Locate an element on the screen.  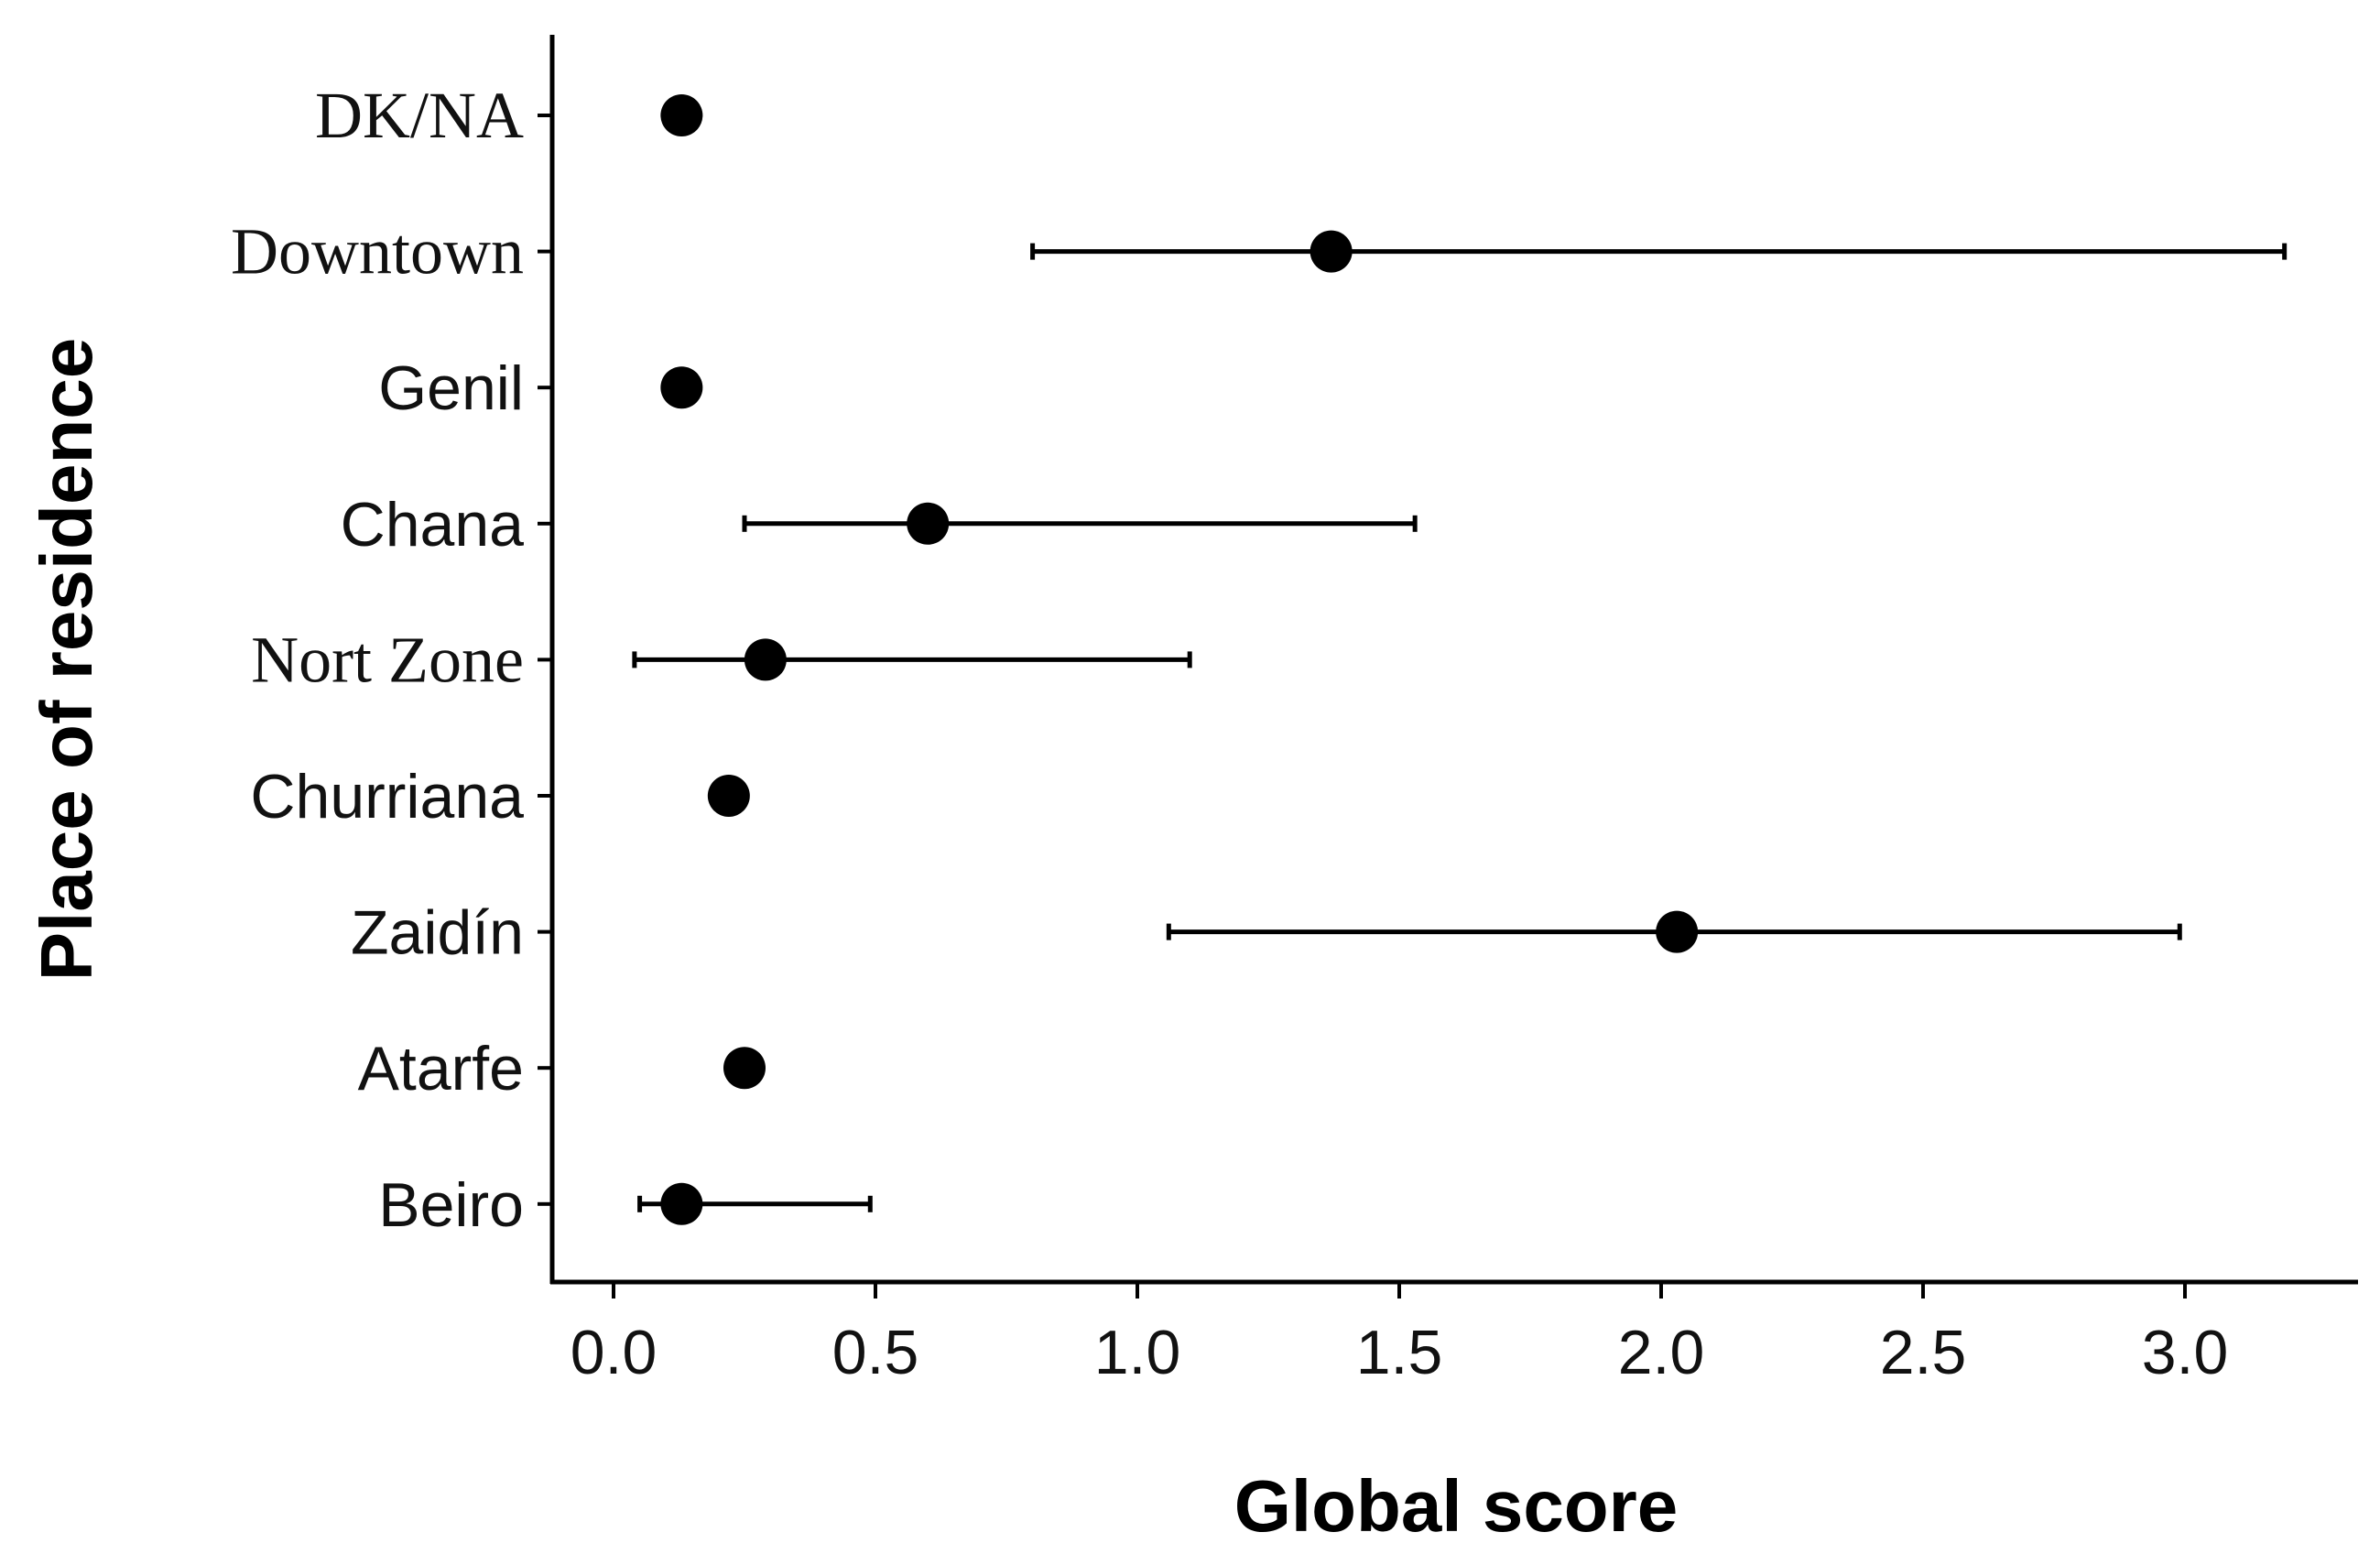
x-tick-label: 1.0 is located at coordinates (1137, 1353).